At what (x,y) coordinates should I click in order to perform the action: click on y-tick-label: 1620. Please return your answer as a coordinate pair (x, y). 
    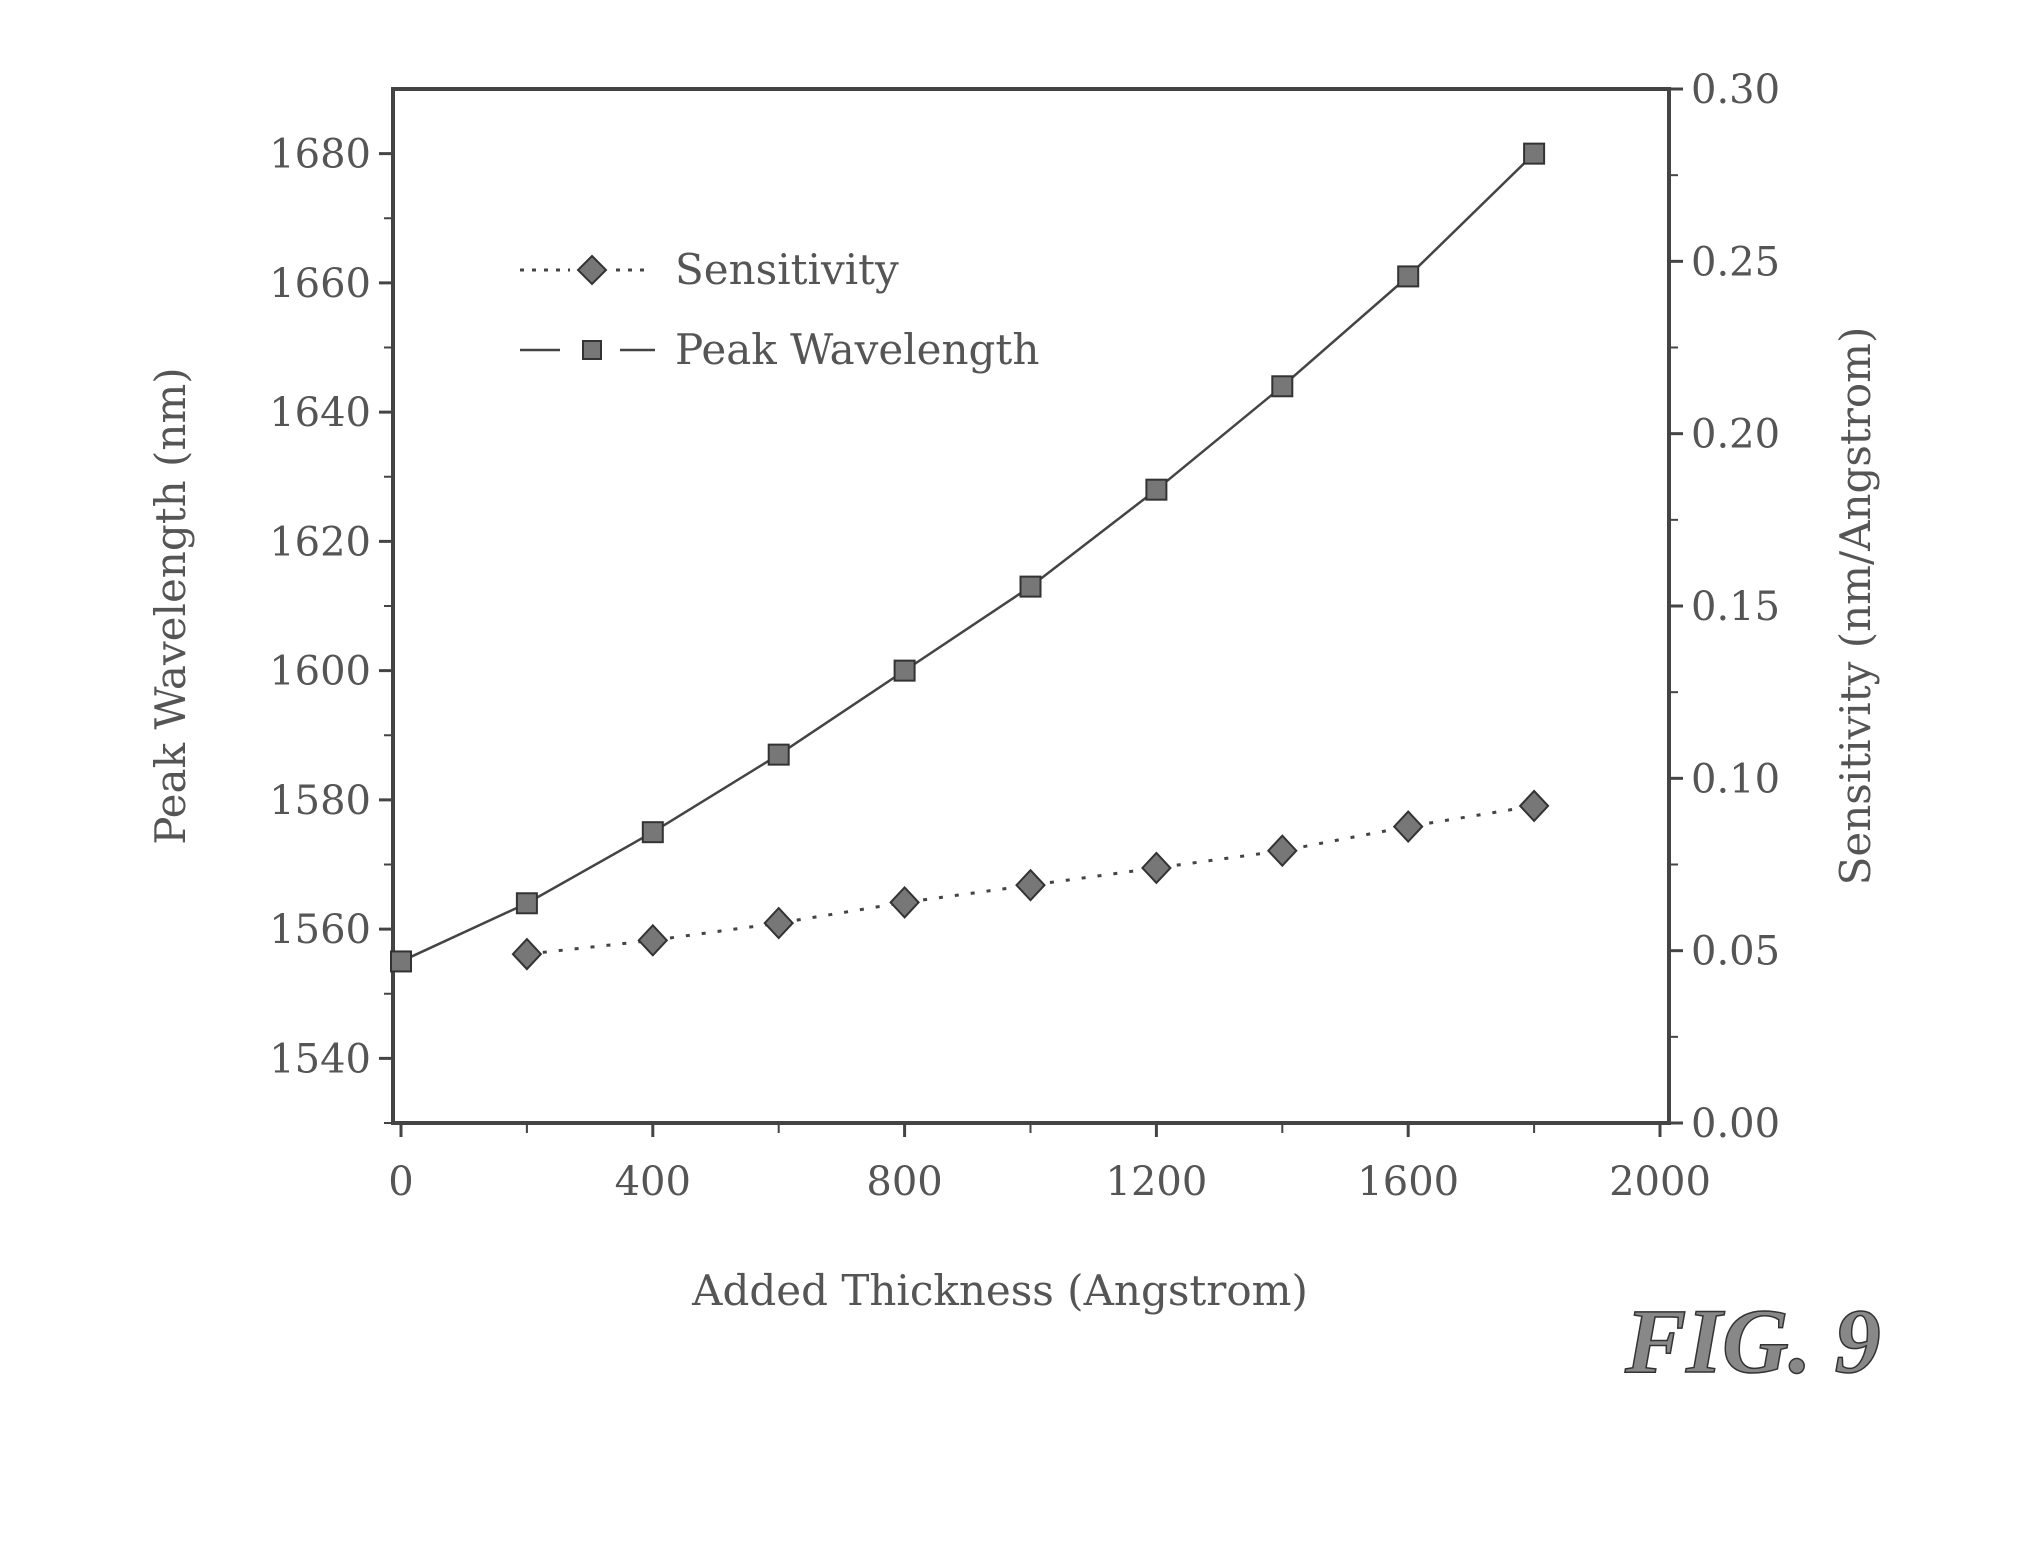
    Looking at the image, I should click on (320, 542).